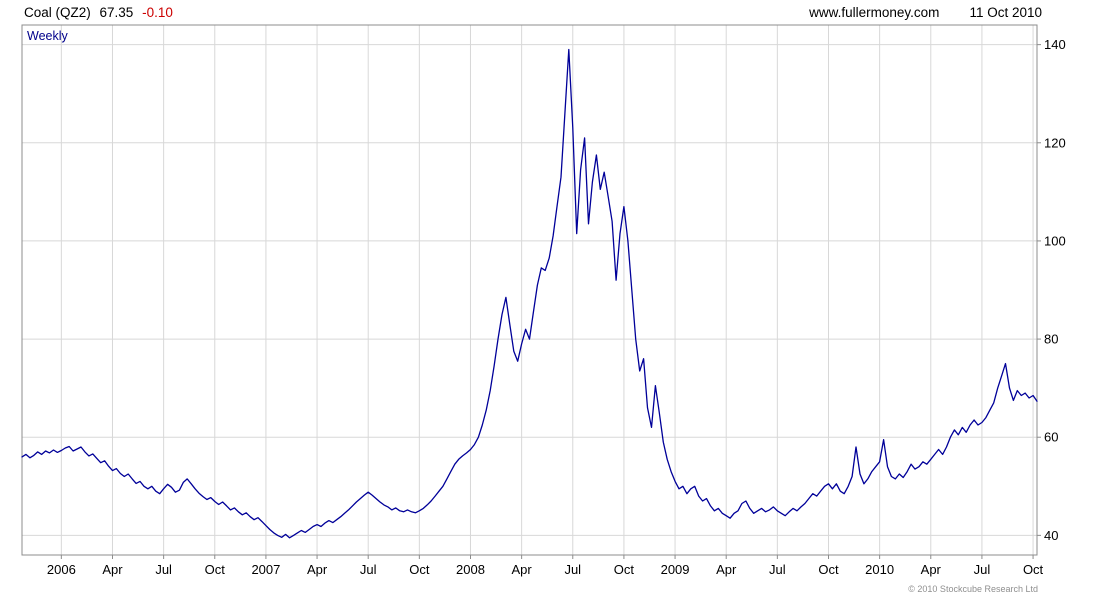 The width and height of the screenshot is (1100, 600). I want to click on y-tick-label: 40, so click(1051, 535).